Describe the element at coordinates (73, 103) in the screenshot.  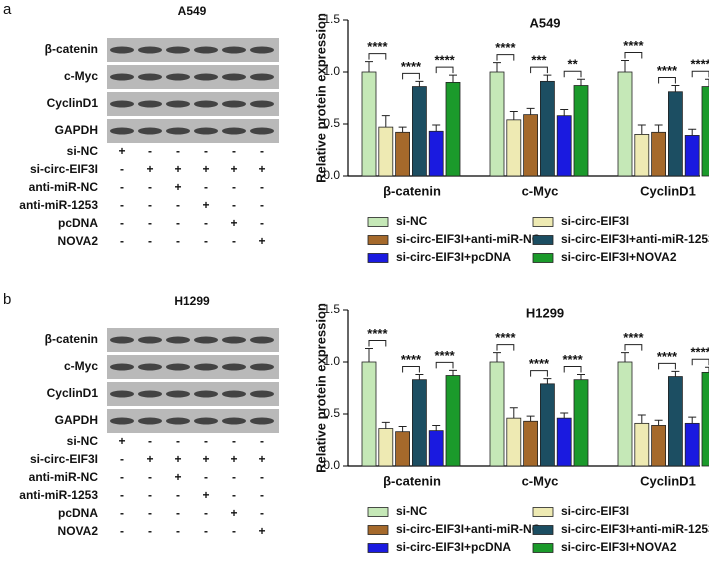
I see `protein-label: CyclinD1` at that location.